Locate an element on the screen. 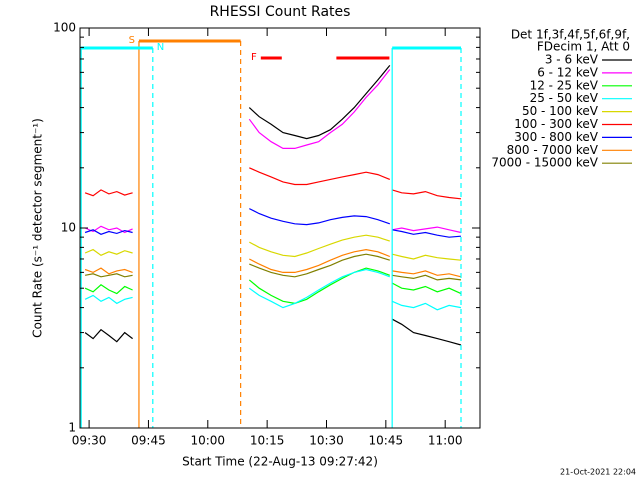  x-tick-label: 10:00 is located at coordinates (207, 441).